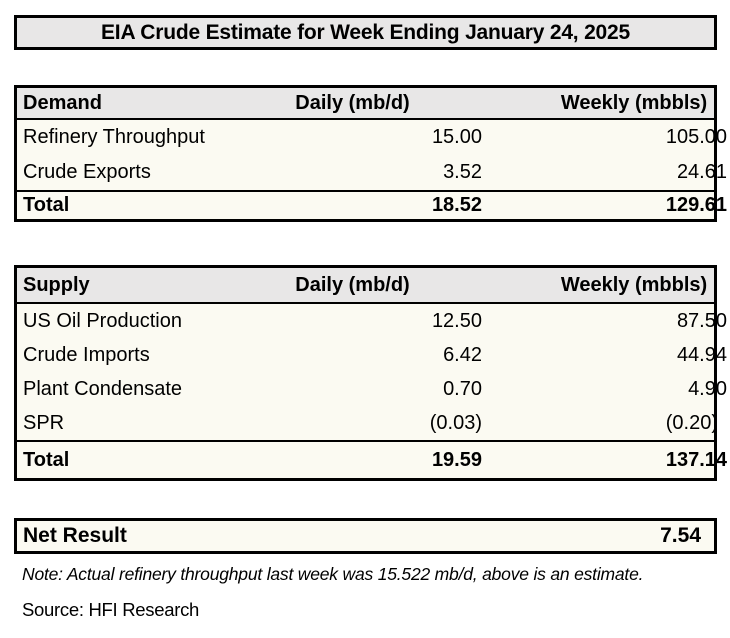 The width and height of the screenshot is (730, 638). Describe the element at coordinates (367, 423) in the screenshot. I see `table-row-spr: SPR (0.03) (0.20)` at that location.